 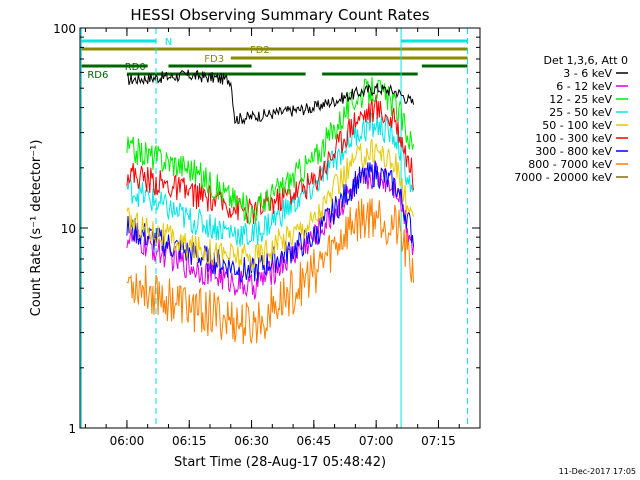 What do you see at coordinates (280, 462) in the screenshot?
I see `x-axis-label: Start Time (28-Aug-17 05:48:42)` at bounding box center [280, 462].